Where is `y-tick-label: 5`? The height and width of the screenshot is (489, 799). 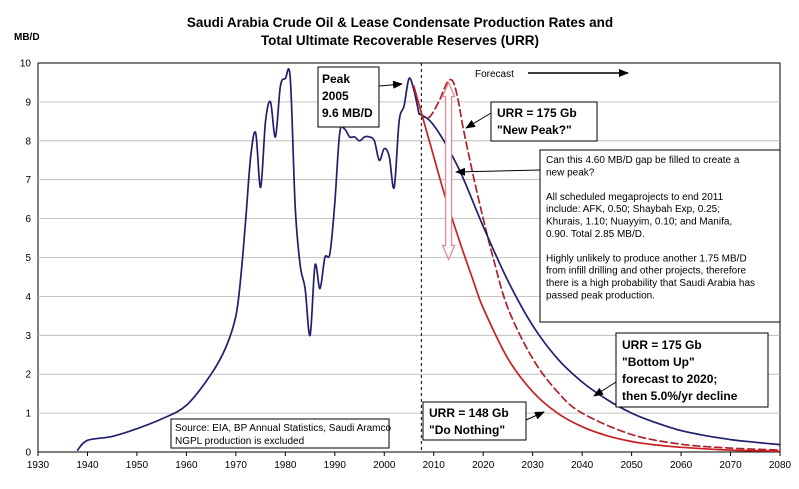
y-tick-label: 5 is located at coordinates (28, 258).